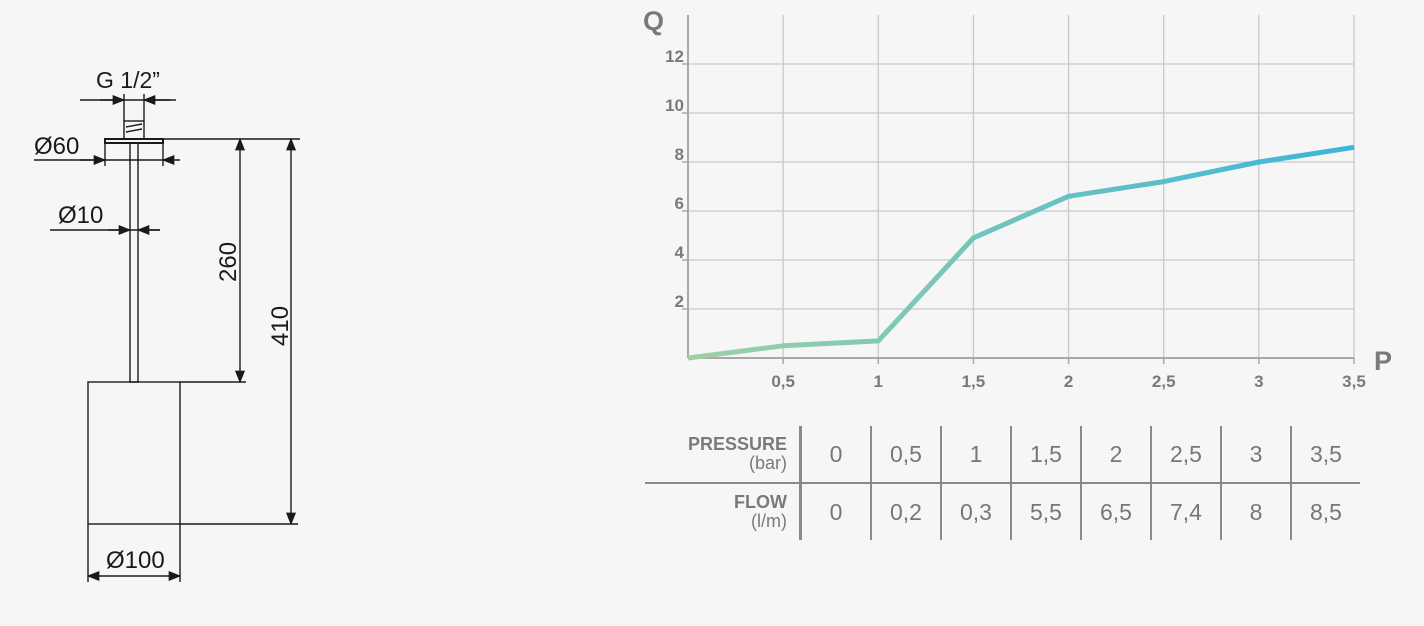 Image resolution: width=1424 pixels, height=626 pixels. What do you see at coordinates (878, 381) in the screenshot?
I see `x-tick-label: 1` at bounding box center [878, 381].